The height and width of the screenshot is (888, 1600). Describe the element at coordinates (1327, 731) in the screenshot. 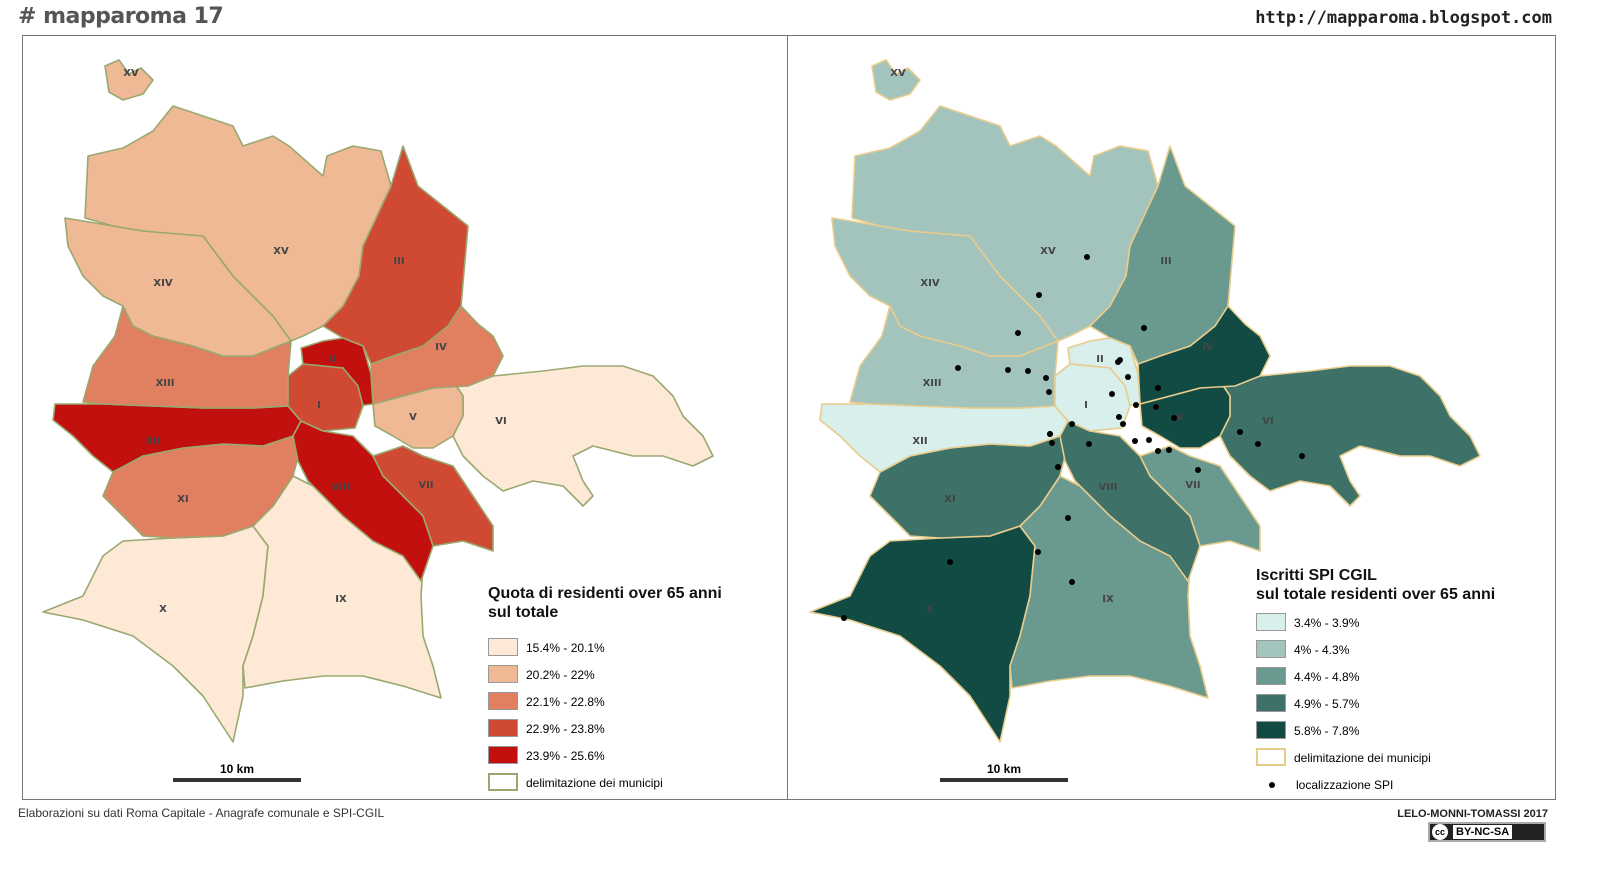

I see `legend-label: 5.8% - 7.8%` at that location.